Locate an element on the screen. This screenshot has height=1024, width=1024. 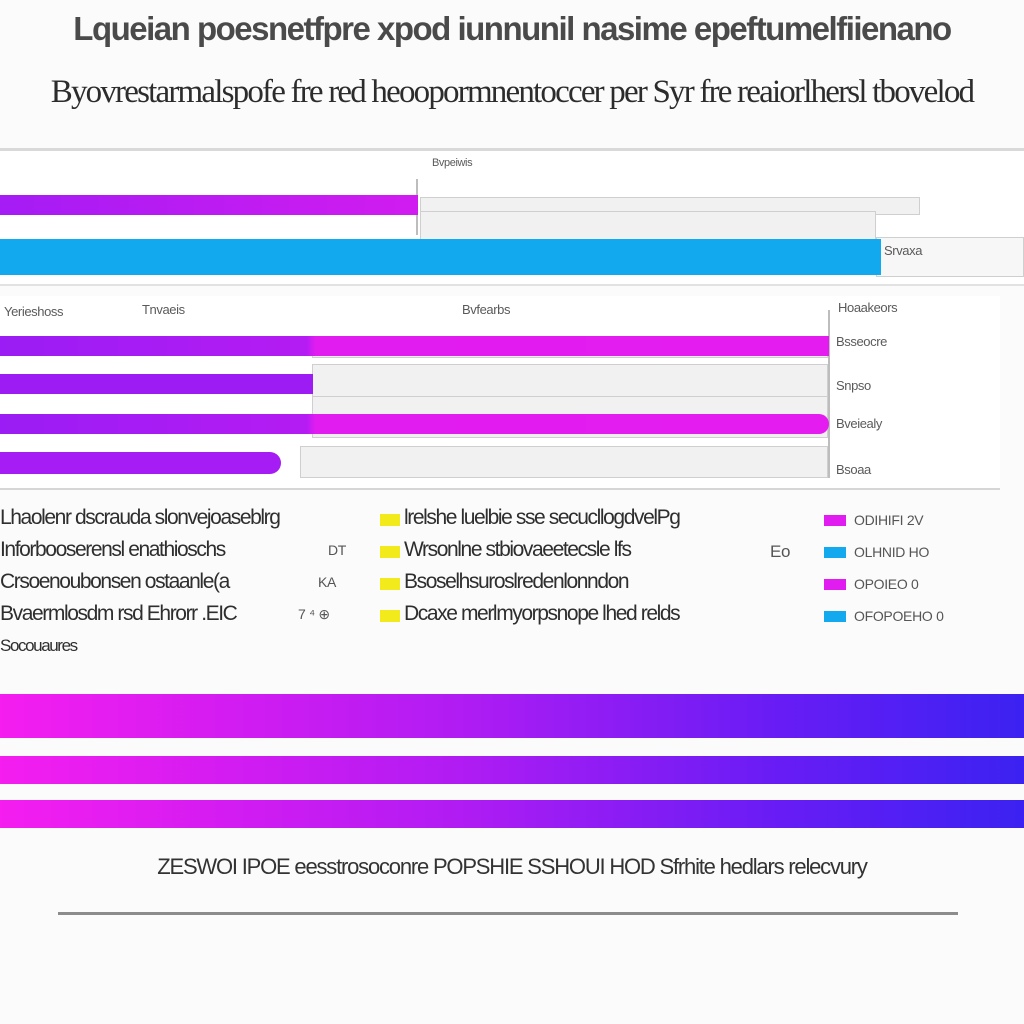
legend-middle-1: lrelshe luelbie sse secucllogdvelPg is located at coordinates (542, 517).